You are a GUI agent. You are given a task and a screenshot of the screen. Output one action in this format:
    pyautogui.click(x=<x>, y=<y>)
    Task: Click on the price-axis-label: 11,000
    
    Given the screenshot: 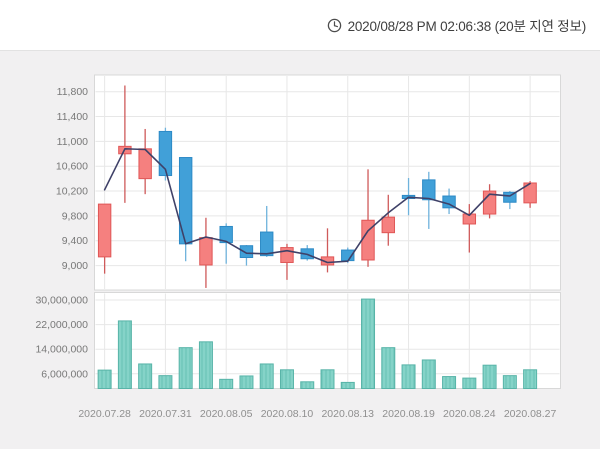 What is the action you would take?
    pyautogui.click(x=72, y=142)
    